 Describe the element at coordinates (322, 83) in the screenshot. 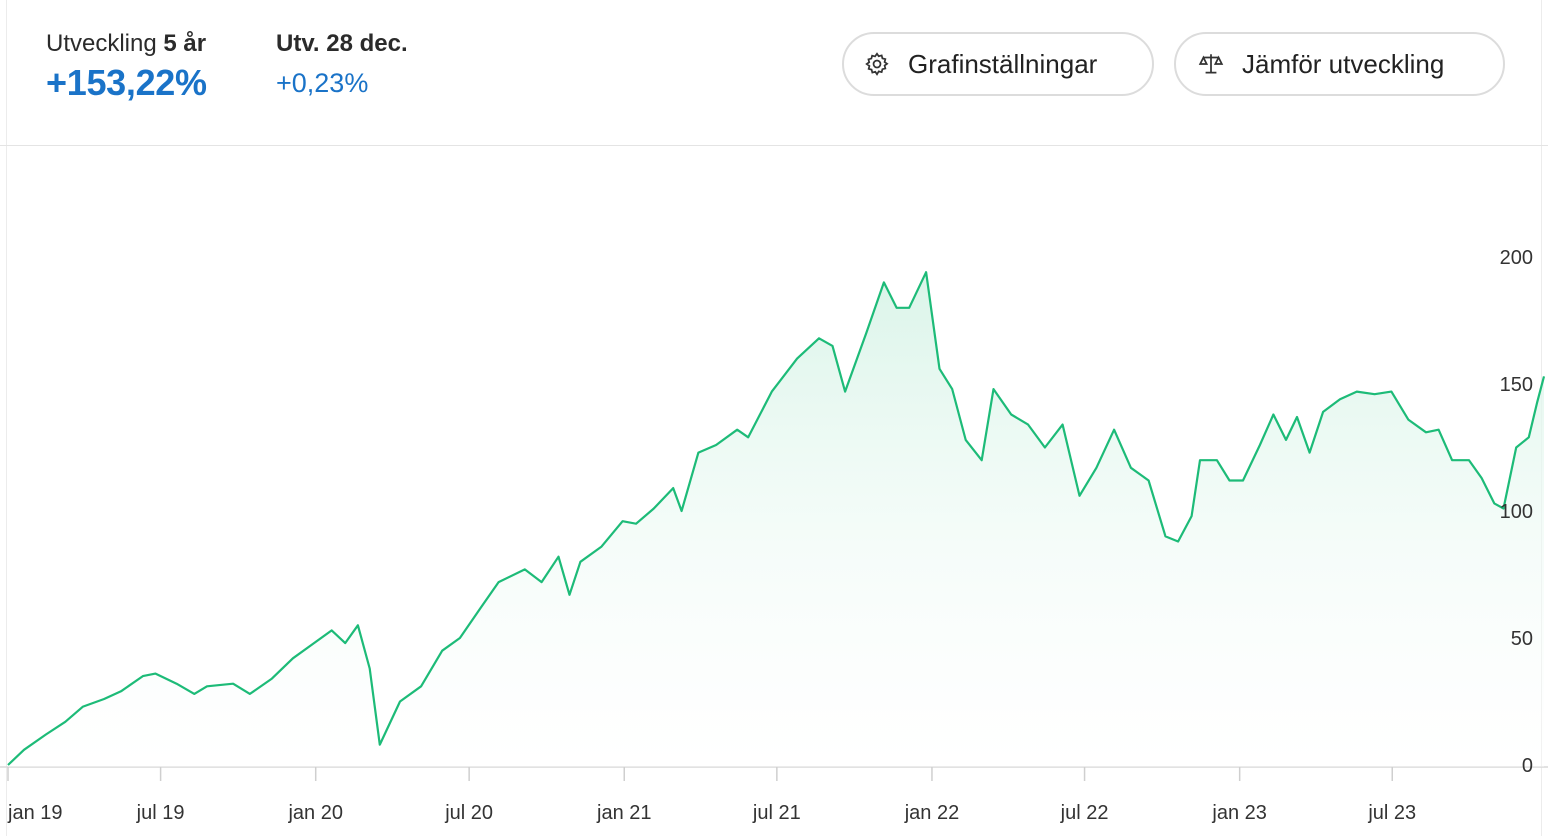

I see `stat-day-value: +0,23%` at that location.